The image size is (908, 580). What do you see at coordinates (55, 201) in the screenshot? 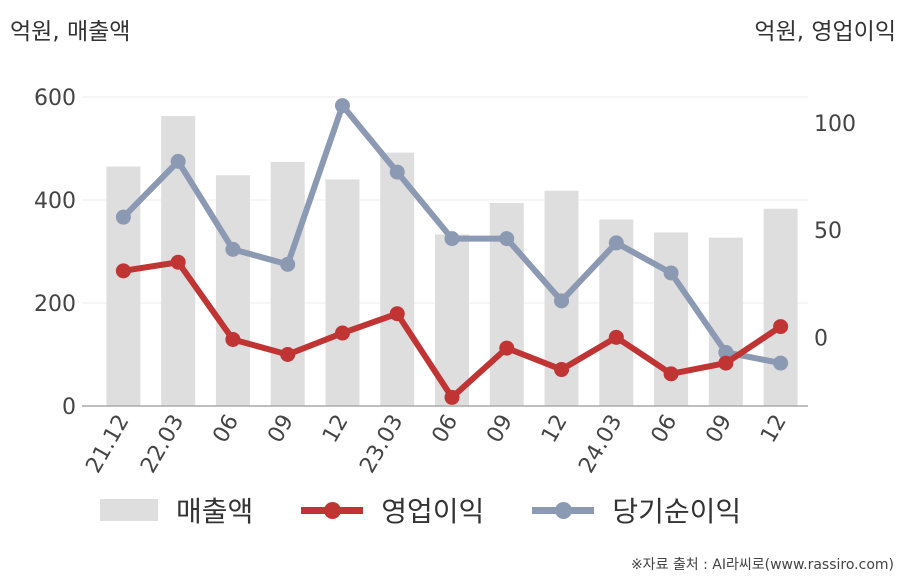
I see `left-tick-label: 400` at bounding box center [55, 201].